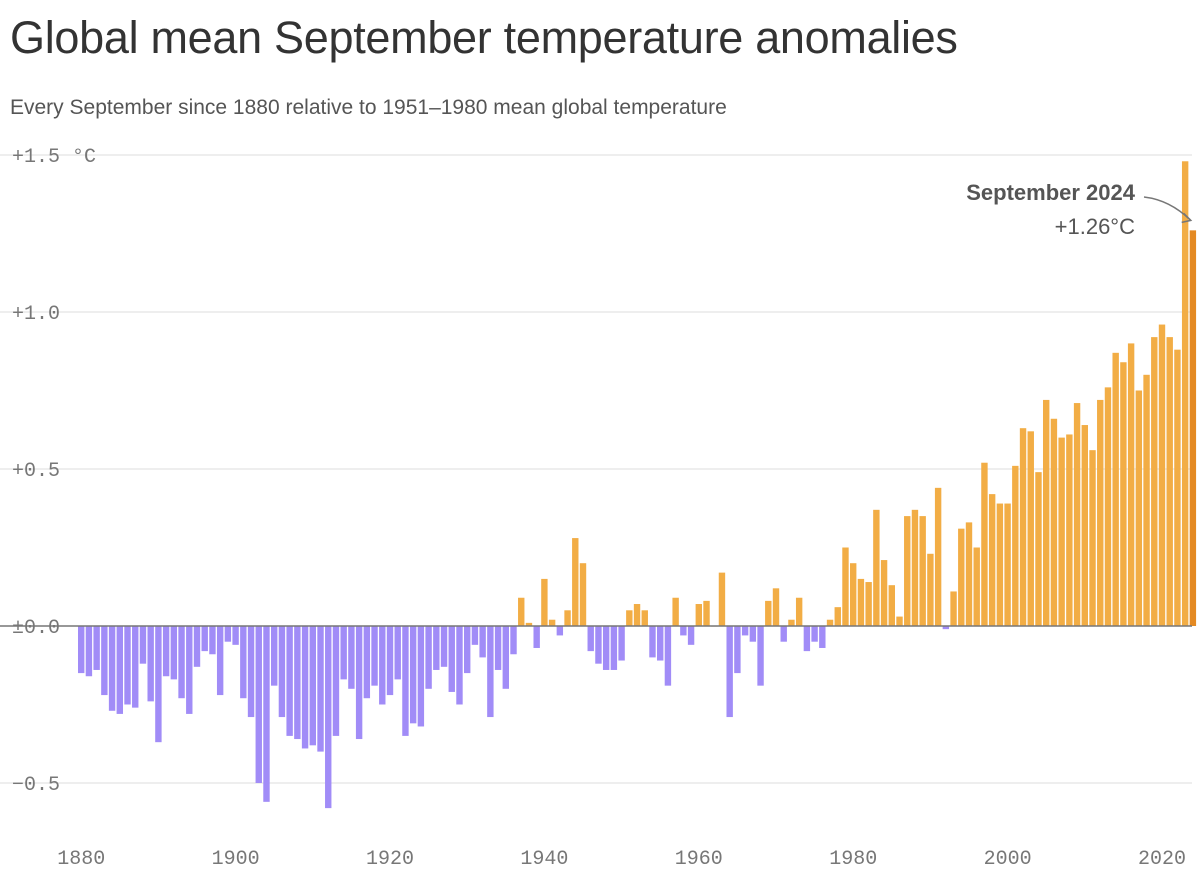 The width and height of the screenshot is (1200, 880). Describe the element at coordinates (884, 593) in the screenshot. I see `bar-1984` at that location.